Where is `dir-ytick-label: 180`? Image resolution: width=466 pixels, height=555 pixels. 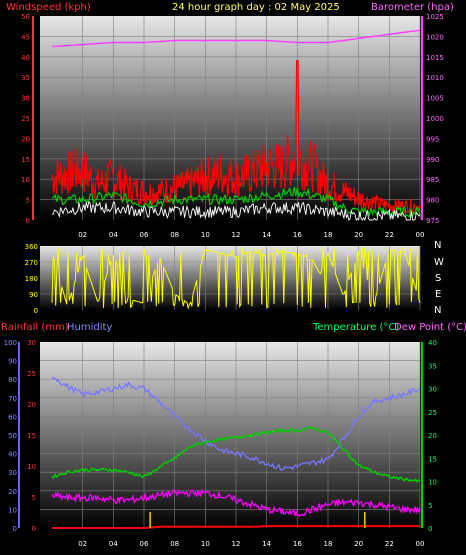
dir-ytick-label: 180 is located at coordinates (31, 279).